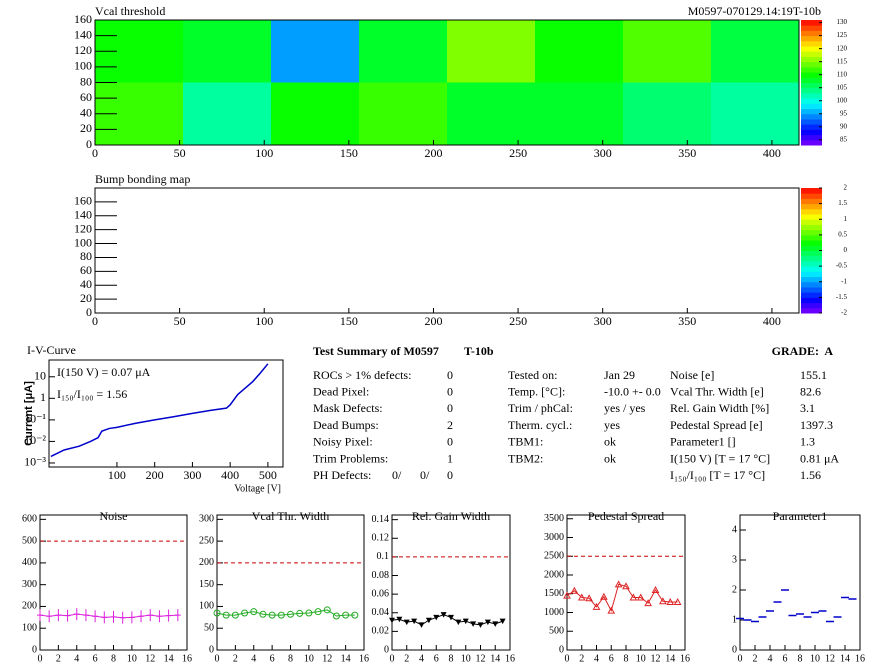  Describe the element at coordinates (842, 74) in the screenshot. I see `colorbar-label: 110` at that location.